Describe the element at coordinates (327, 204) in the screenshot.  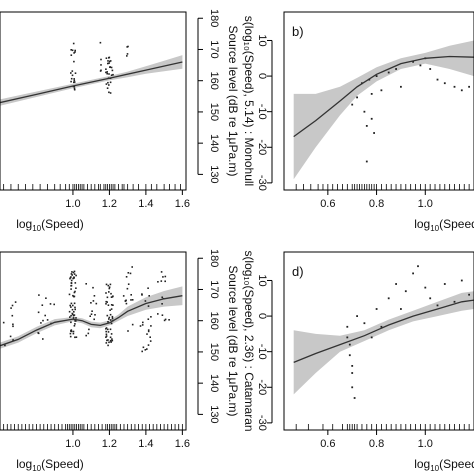
I see `x-tick-label: 0.6` at that location.